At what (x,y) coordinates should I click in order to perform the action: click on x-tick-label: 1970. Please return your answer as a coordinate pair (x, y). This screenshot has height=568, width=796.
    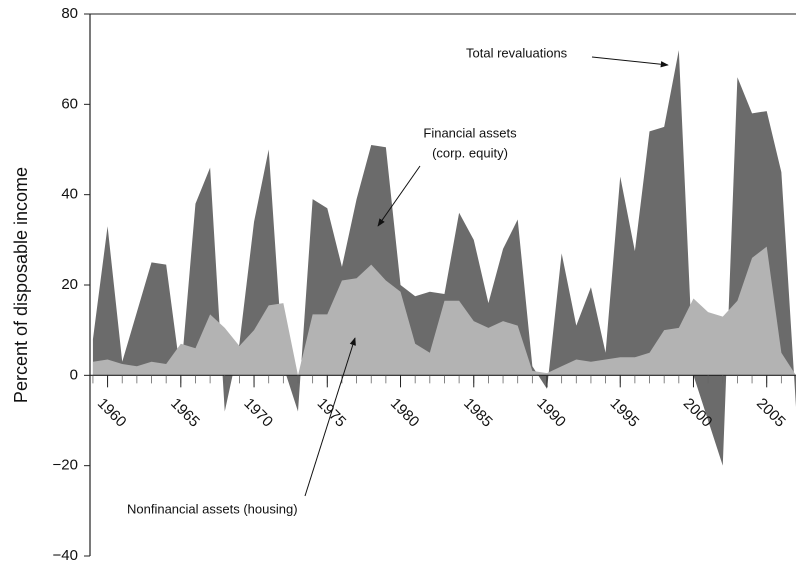
    Looking at the image, I should click on (258, 413).